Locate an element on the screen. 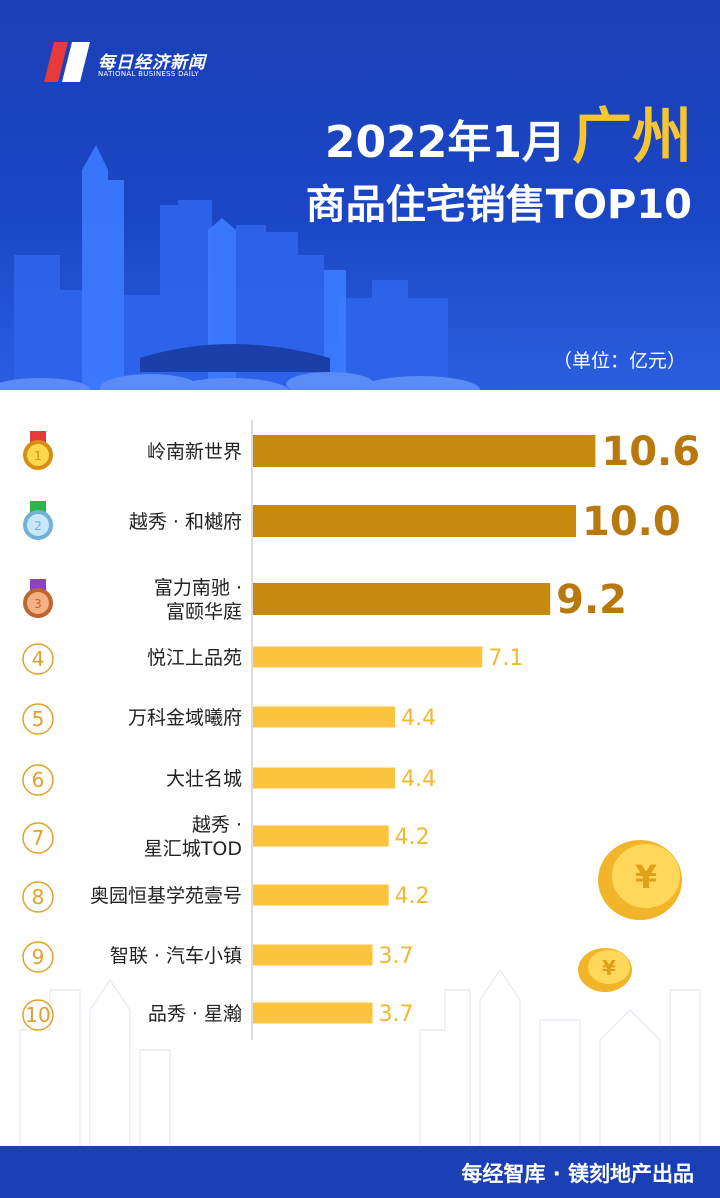 This screenshot has height=1198, width=720. footer-credit: 每经智库 · 镁刻地产出品 is located at coordinates (577, 1174).